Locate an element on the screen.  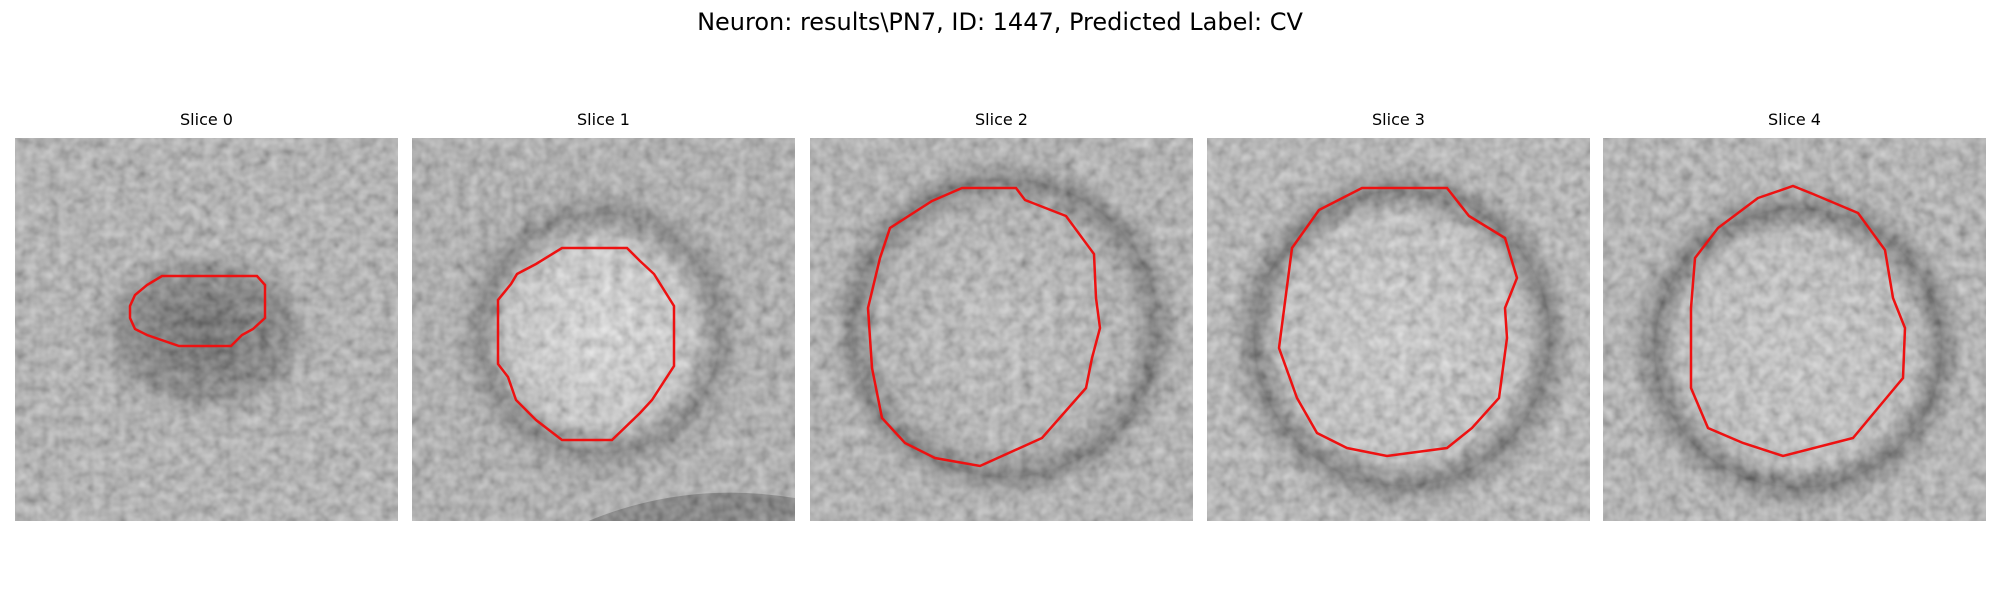
slice-title: Slice 4 is located at coordinates (1794, 119).